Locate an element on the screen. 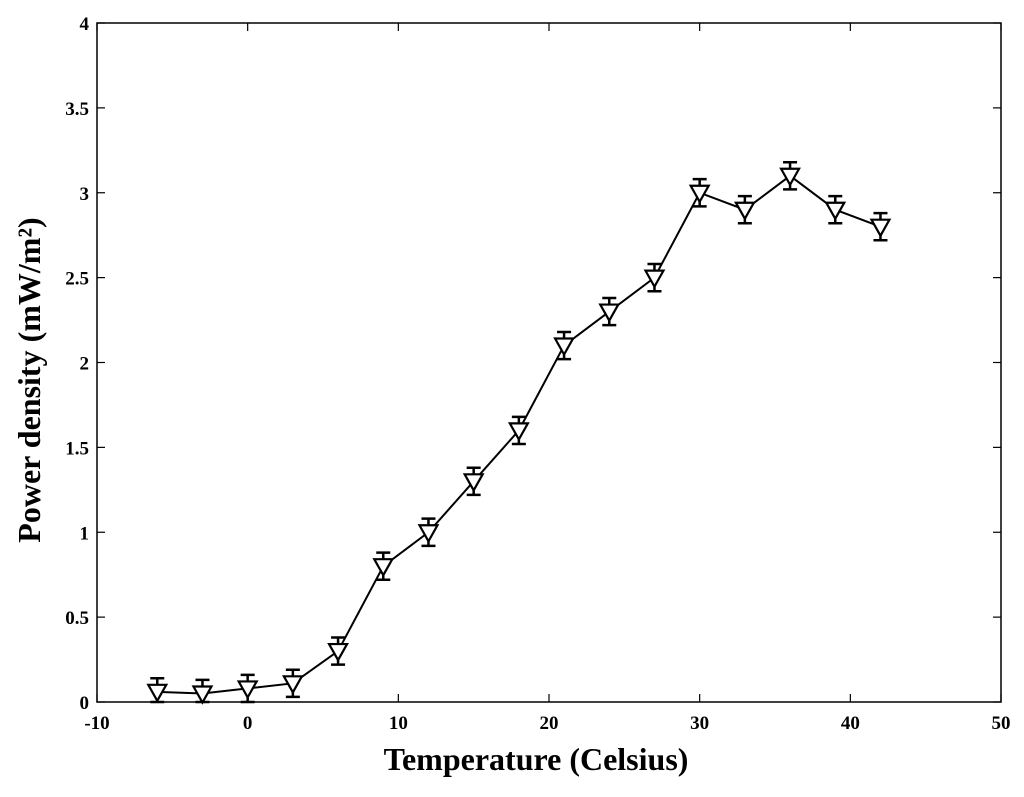 Image resolution: width=1024 pixels, height=797 pixels. x-tick-label: -10 is located at coordinates (96, 723).